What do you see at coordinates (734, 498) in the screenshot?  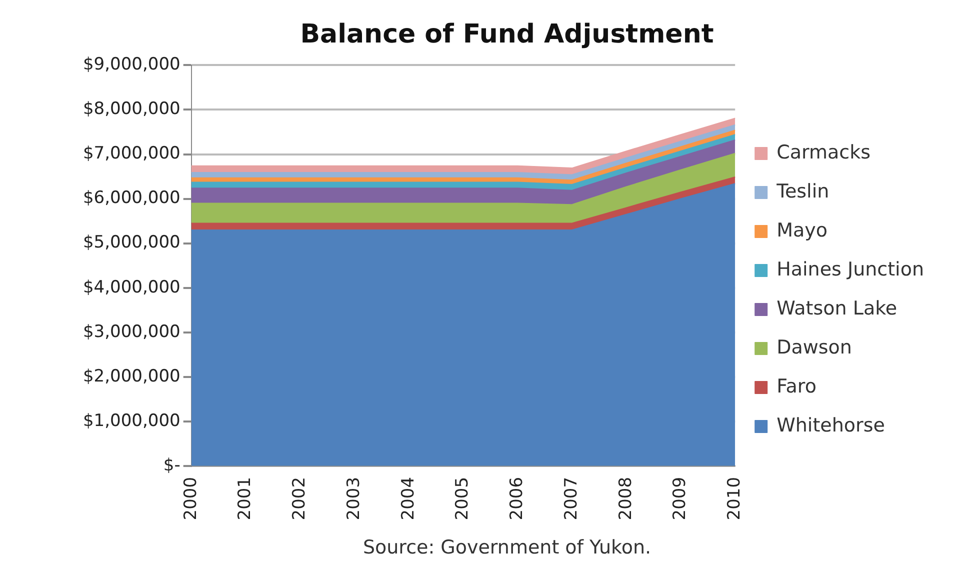 I see `x-tick-label: 2010` at bounding box center [734, 498].